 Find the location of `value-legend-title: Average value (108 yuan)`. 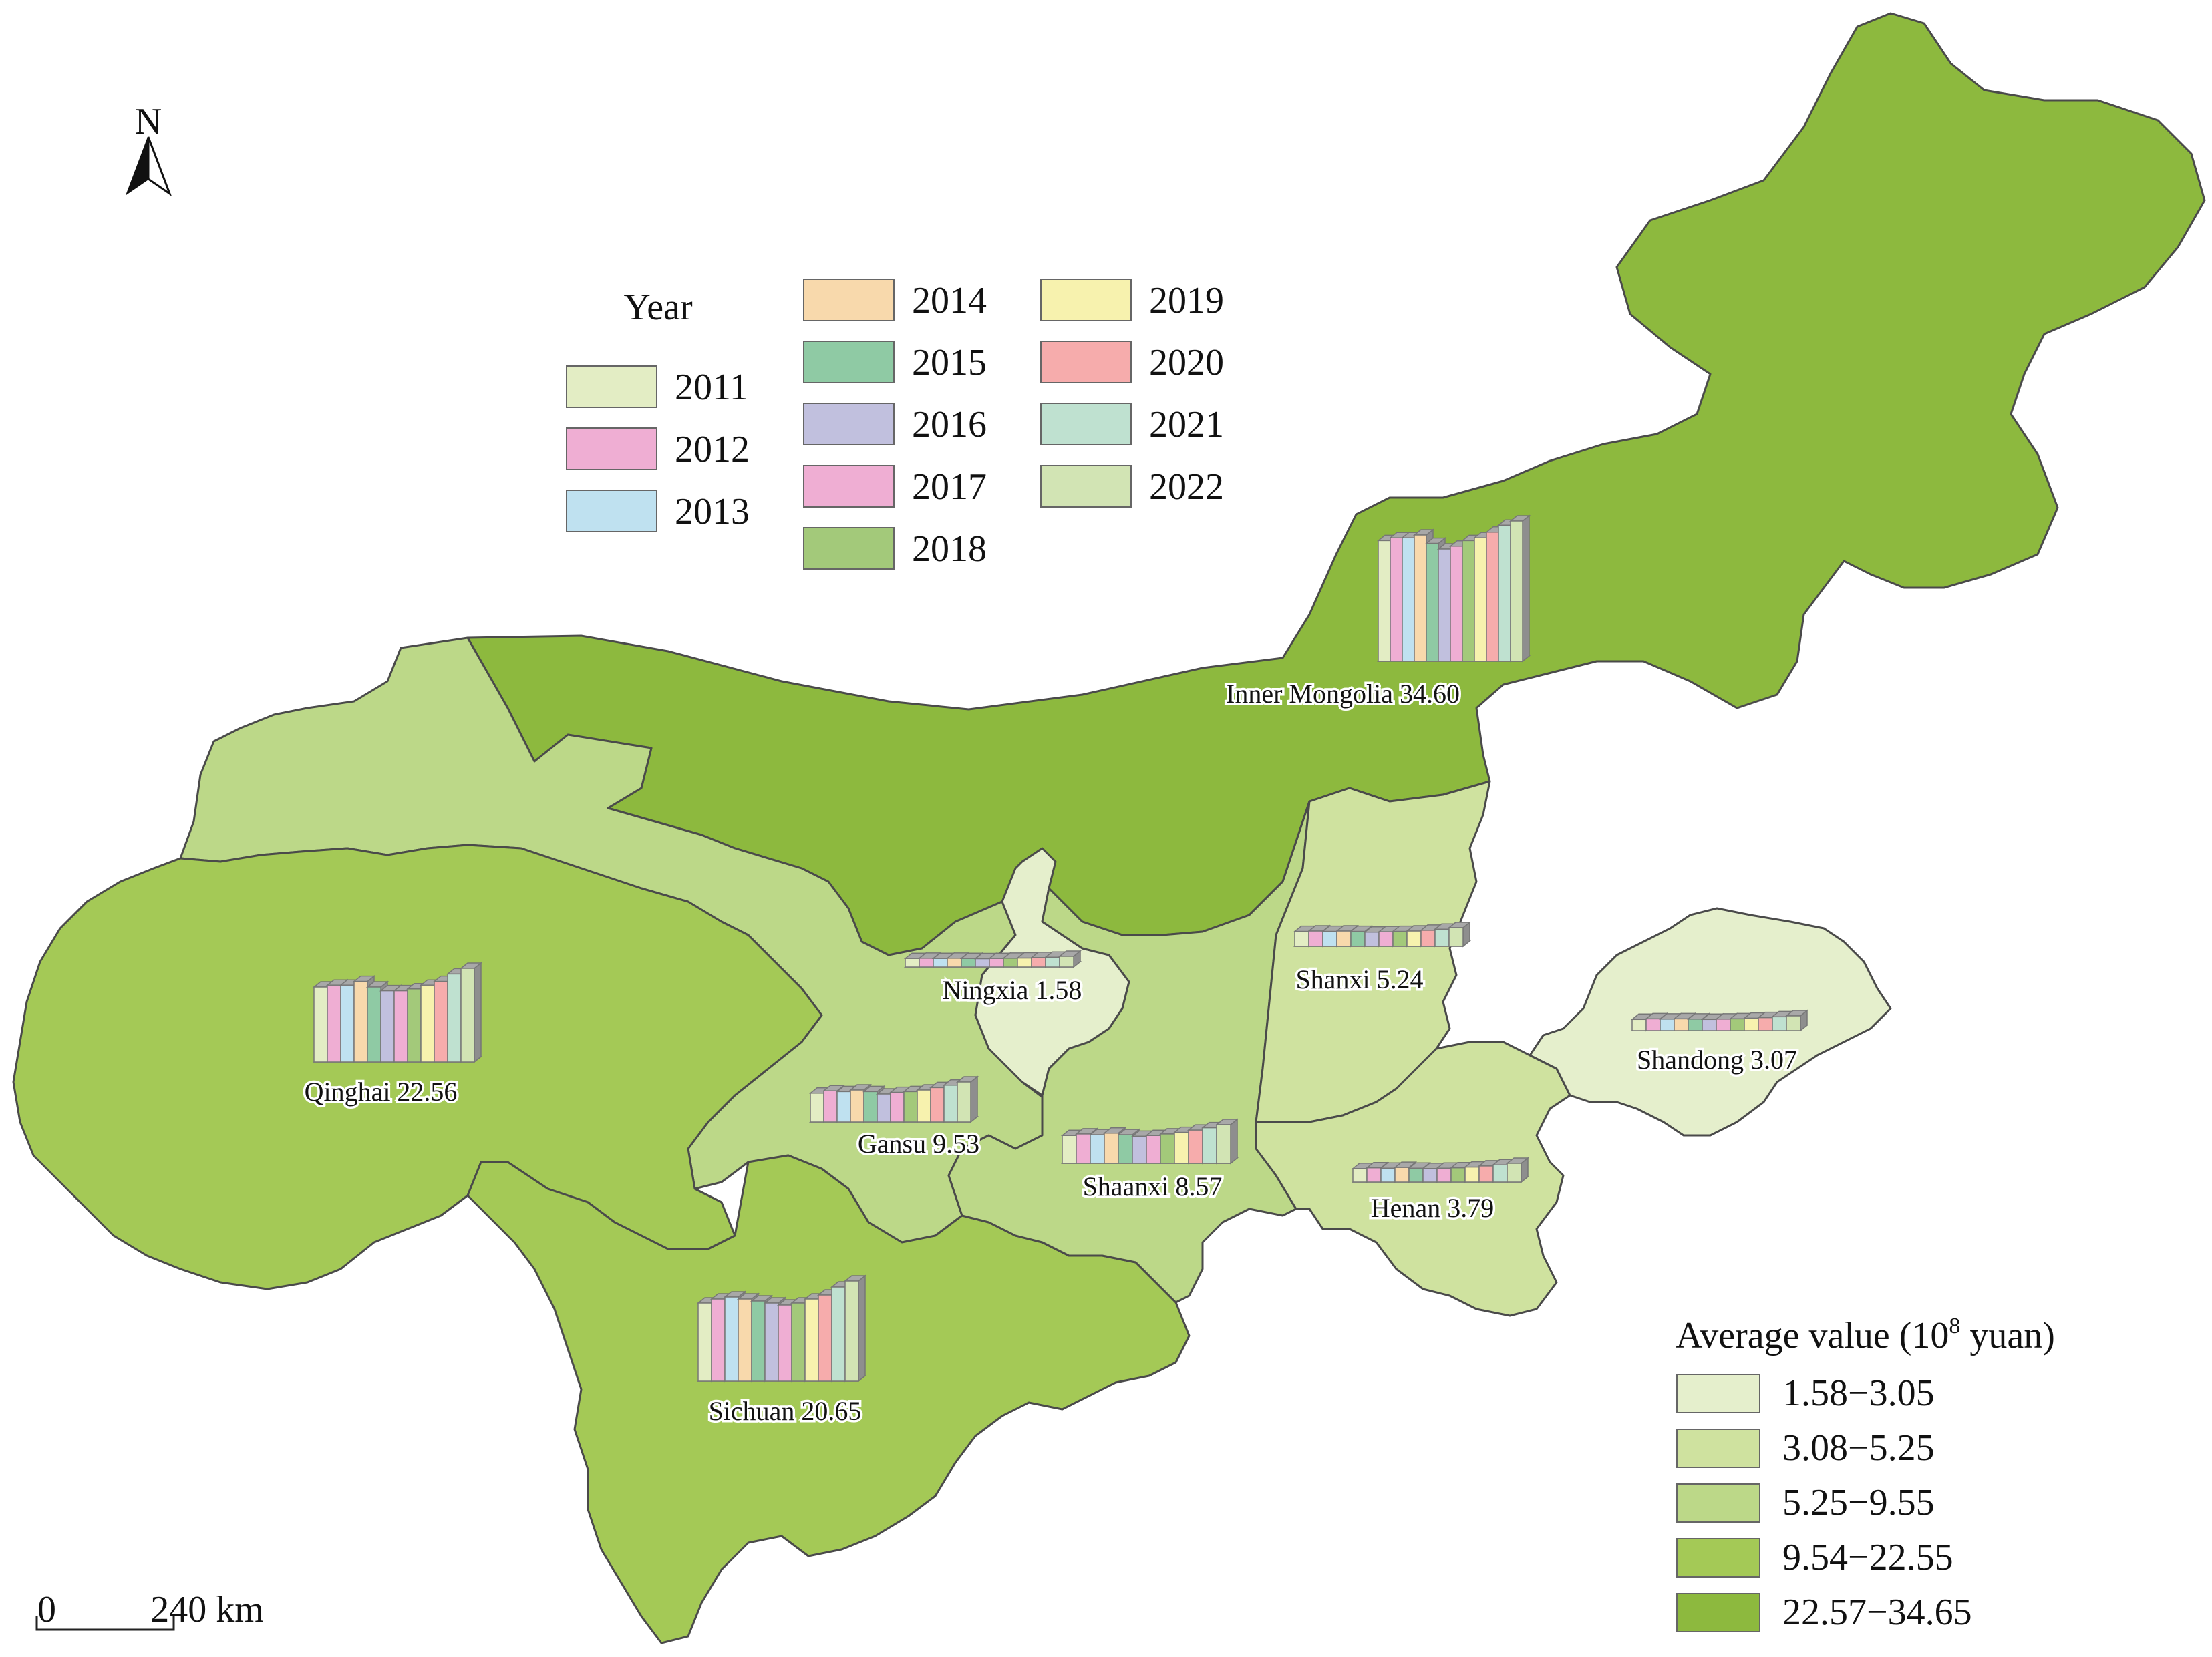

value-legend-title: Average value (108 yuan) is located at coordinates (1865, 1335).